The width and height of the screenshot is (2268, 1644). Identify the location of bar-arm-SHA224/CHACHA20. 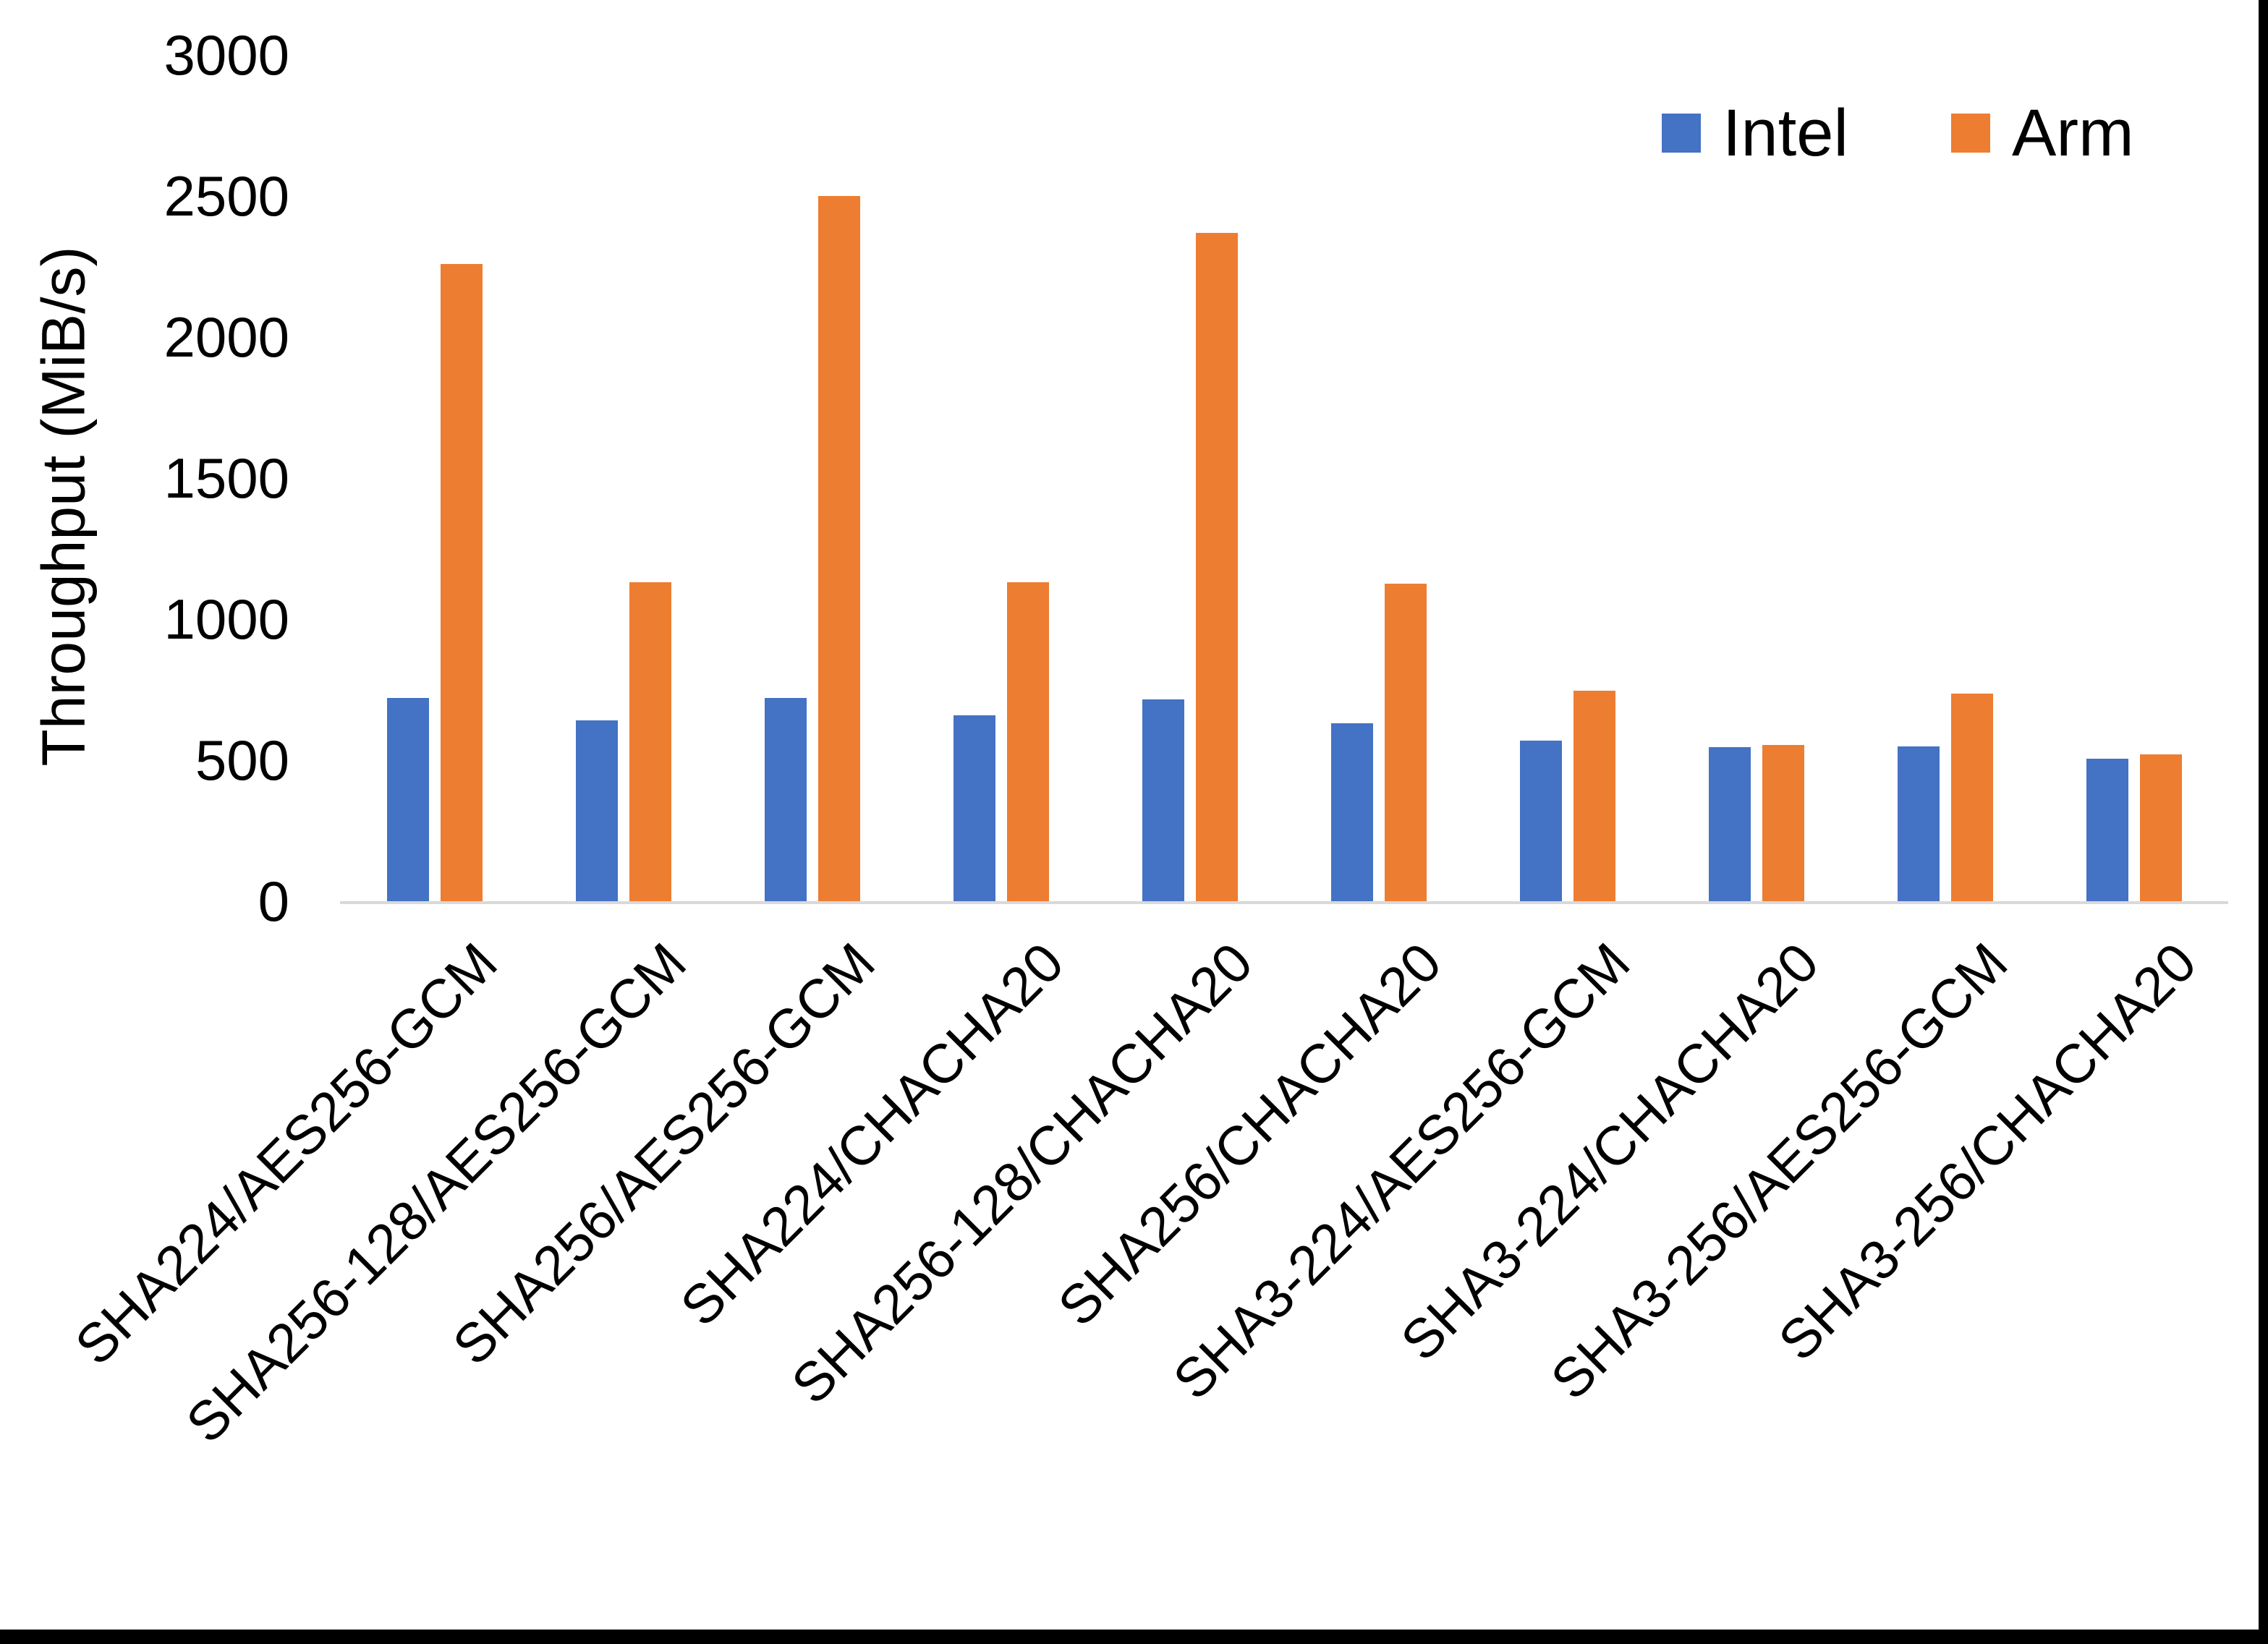
(1027, 741).